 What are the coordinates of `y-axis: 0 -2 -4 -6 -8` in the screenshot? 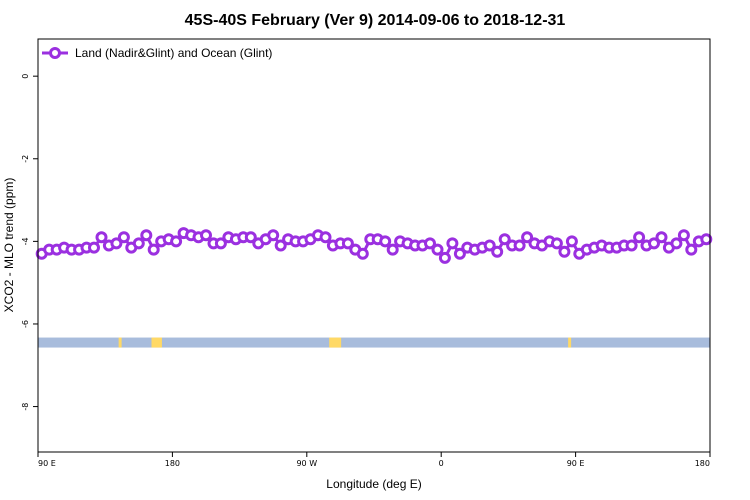 It's located at (29, 242).